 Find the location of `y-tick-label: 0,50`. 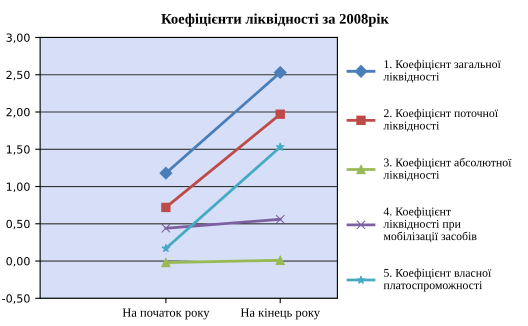

y-tick-label: 0,50 is located at coordinates (18, 225).